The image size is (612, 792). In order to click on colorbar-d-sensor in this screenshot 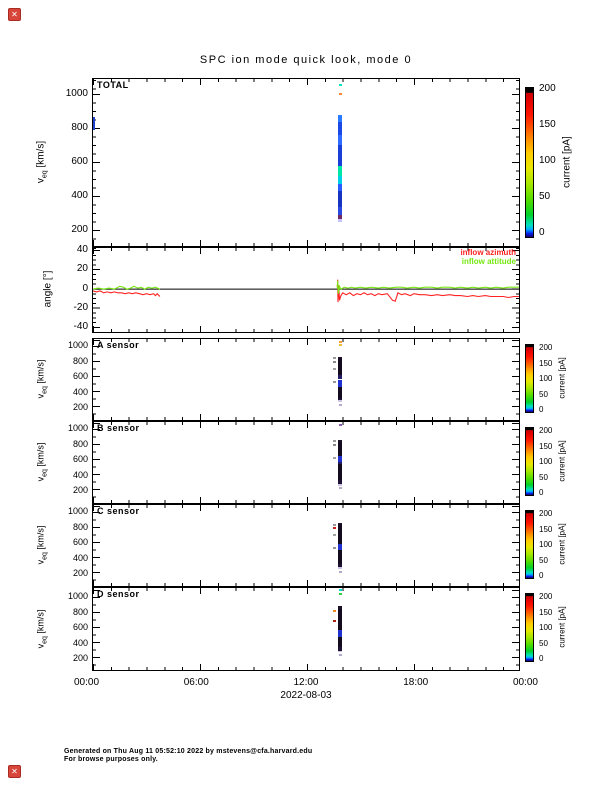, I will do `click(529, 627)`.